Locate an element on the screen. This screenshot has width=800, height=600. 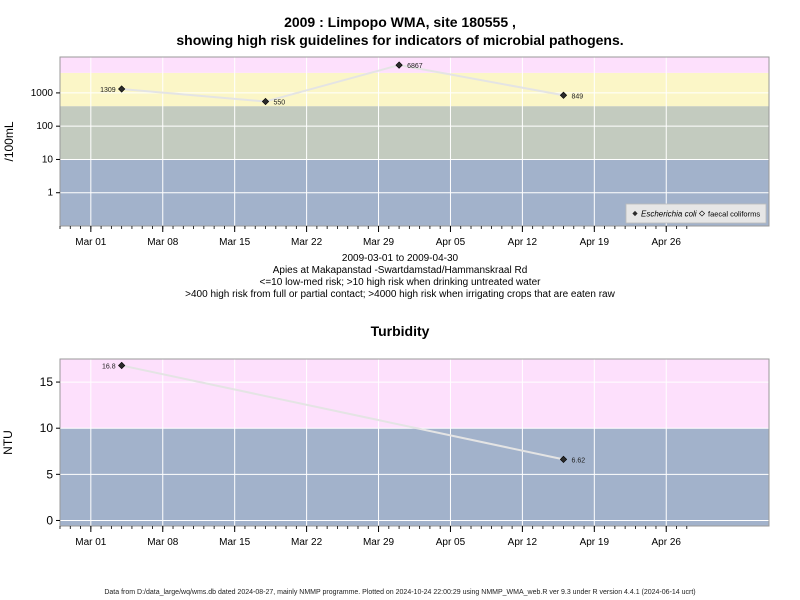
panel0-legend-label-0: Escherichia coli is located at coordinates (669, 214).